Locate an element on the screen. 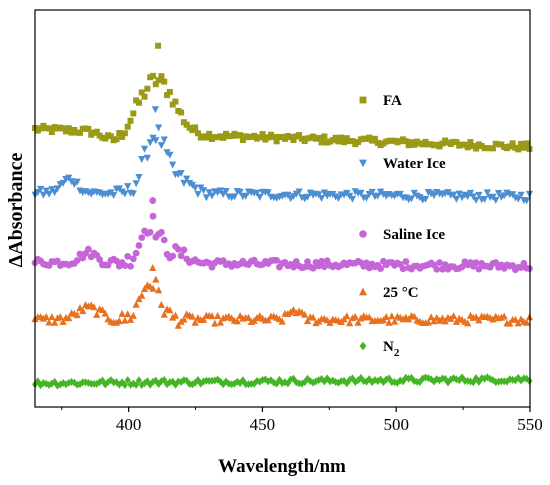  legend-label: Water Ice is located at coordinates (414, 164).